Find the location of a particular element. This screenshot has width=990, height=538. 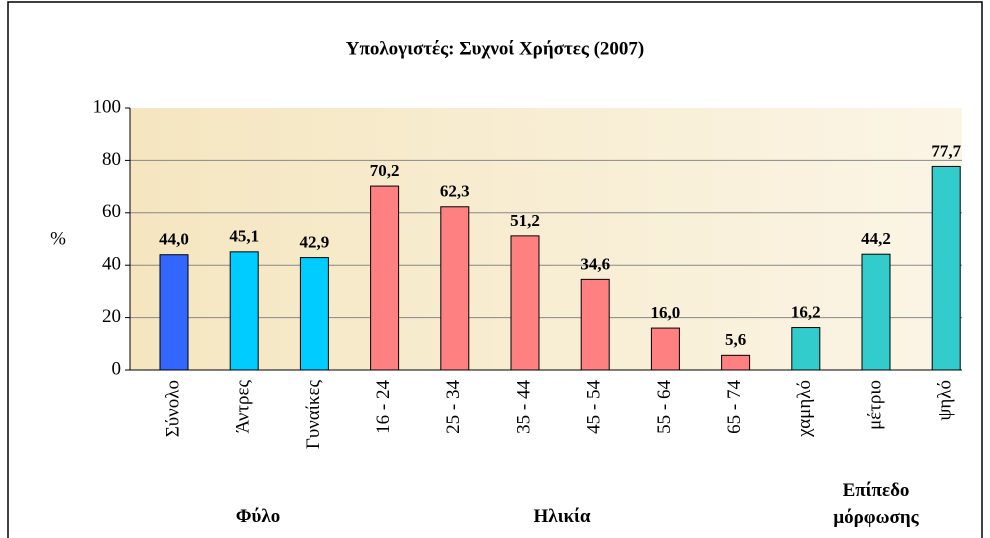

y-tick-label: 60 is located at coordinates (111, 211).